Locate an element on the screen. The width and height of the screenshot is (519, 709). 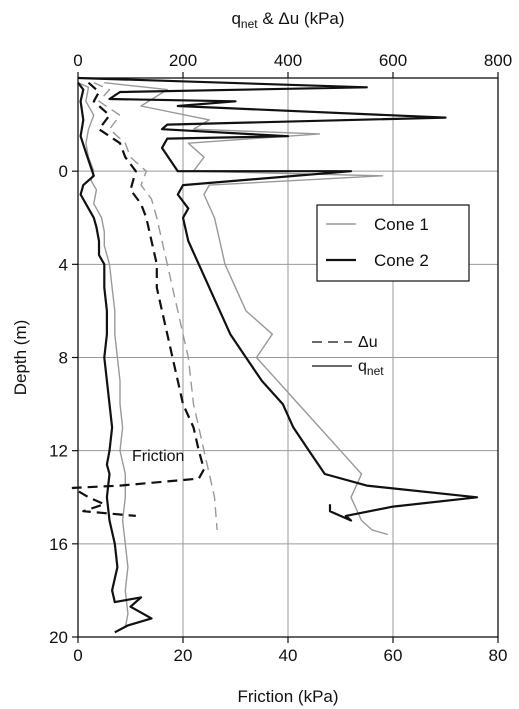
tick-label-y-4: 4 is located at coordinates (63, 264).